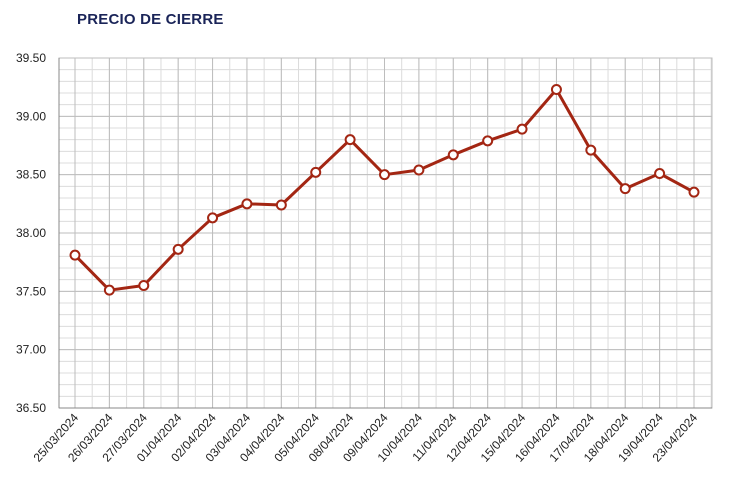 The image size is (730, 487). What do you see at coordinates (31, 408) in the screenshot?
I see `y-tick-label: 36.50` at bounding box center [31, 408].